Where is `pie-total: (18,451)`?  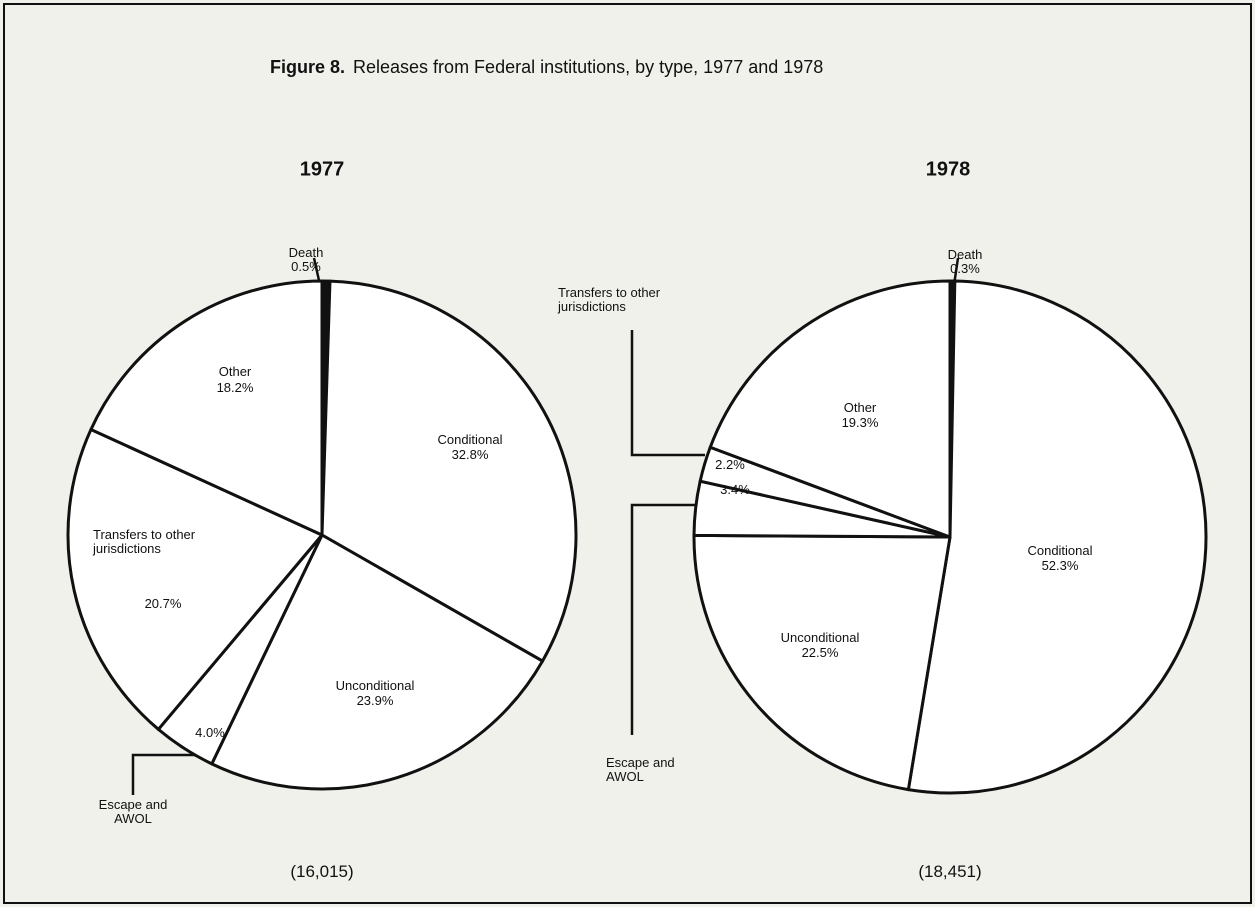
pie-total: (18,451) is located at coordinates (950, 871).